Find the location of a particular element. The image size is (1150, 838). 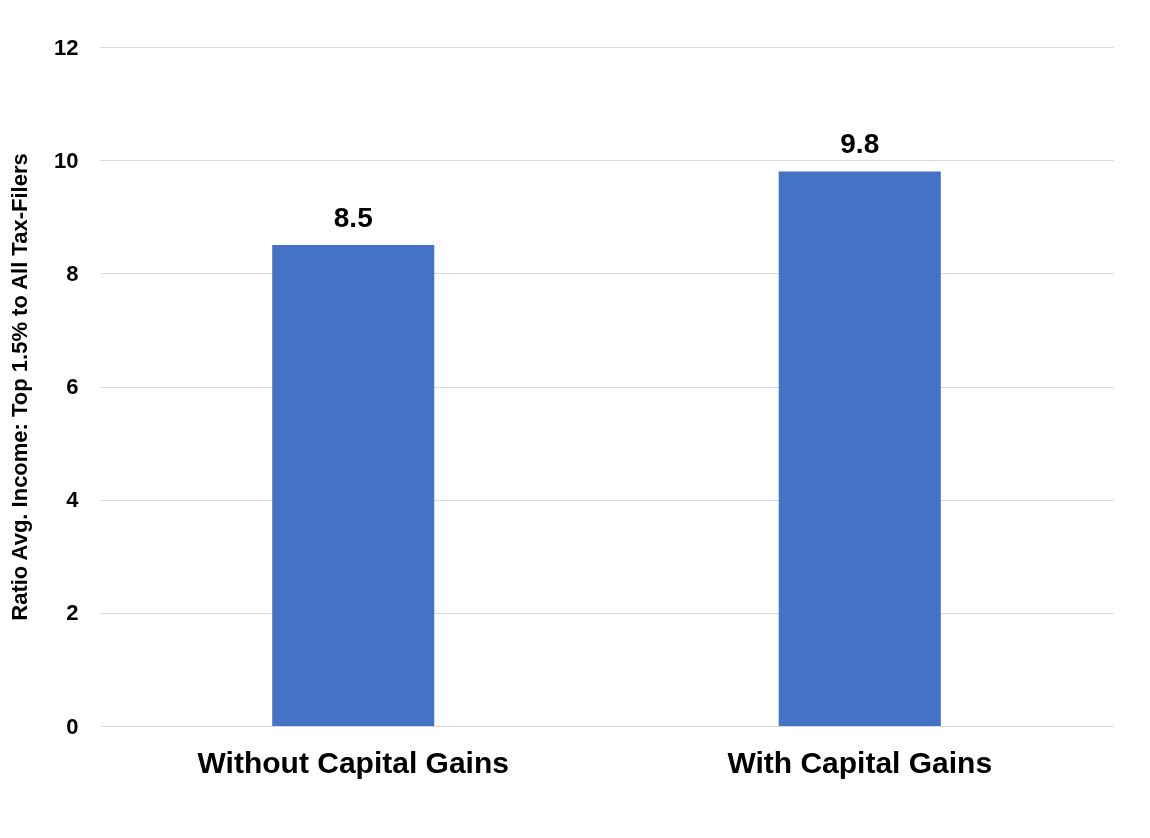

x-tick-label: Without Capital Gains is located at coordinates (353, 762).